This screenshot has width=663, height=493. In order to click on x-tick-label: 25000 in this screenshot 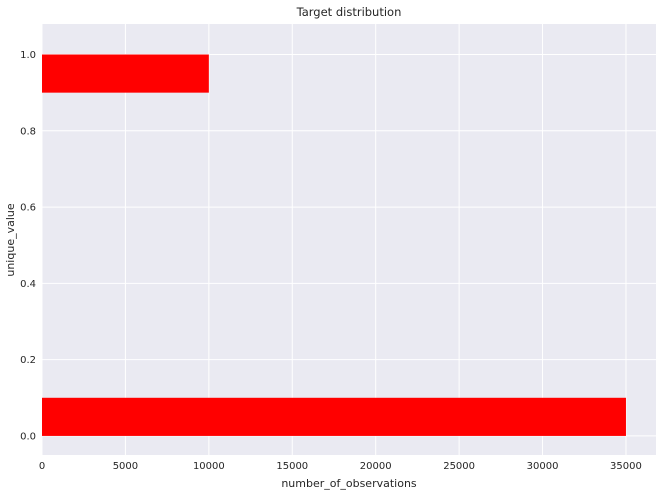, I will do `click(459, 466)`.